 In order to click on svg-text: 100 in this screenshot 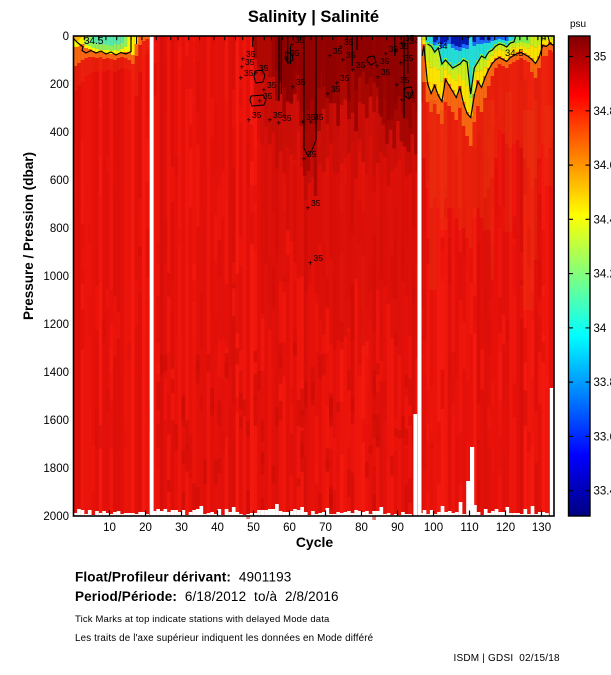, I will do `click(433, 528)`.